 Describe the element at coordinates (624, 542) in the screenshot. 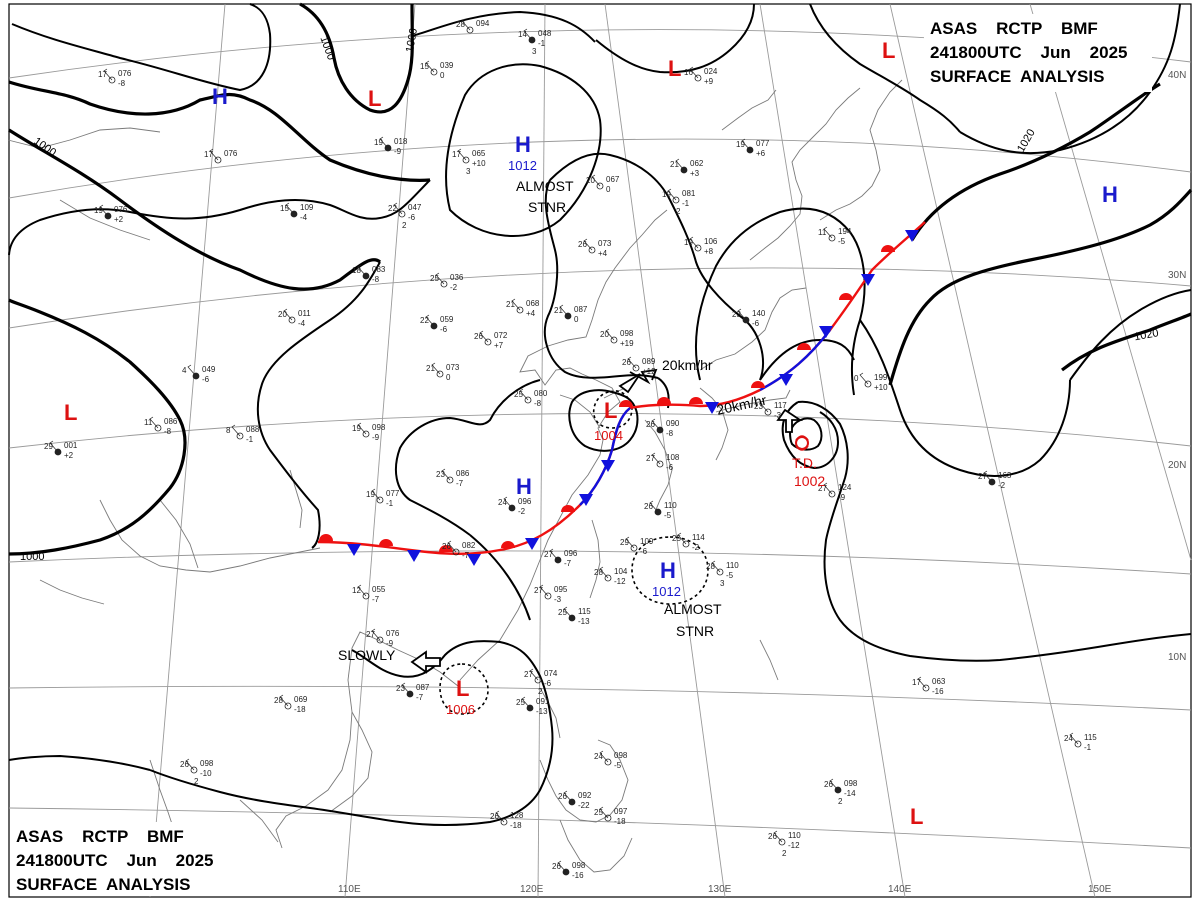

I see `station-temperature: 29` at that location.